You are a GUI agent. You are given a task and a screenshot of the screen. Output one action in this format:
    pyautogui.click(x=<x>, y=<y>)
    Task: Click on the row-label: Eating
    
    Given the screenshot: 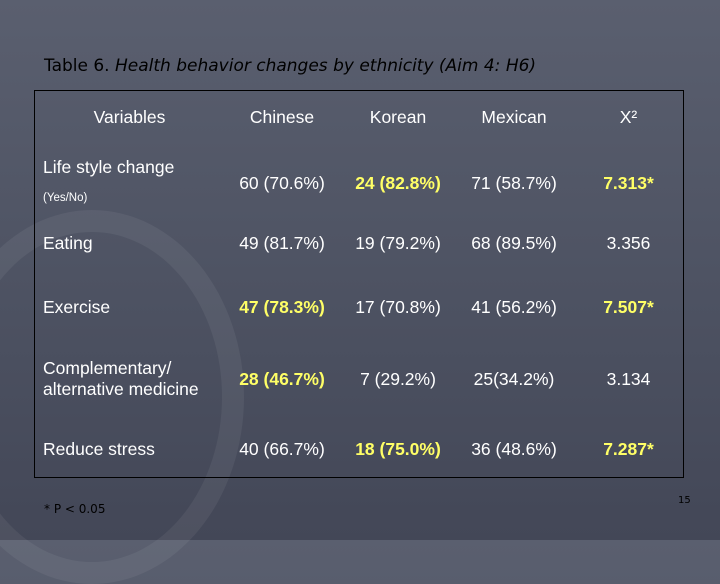 What is the action you would take?
    pyautogui.click(x=68, y=242)
    